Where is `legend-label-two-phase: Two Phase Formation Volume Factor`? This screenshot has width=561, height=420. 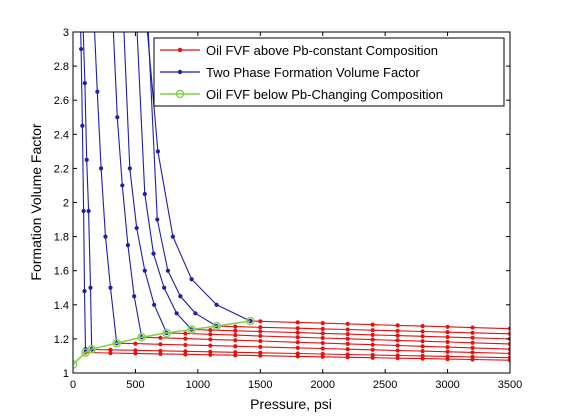
legend-label-two-phase: Two Phase Formation Volume Factor is located at coordinates (313, 72).